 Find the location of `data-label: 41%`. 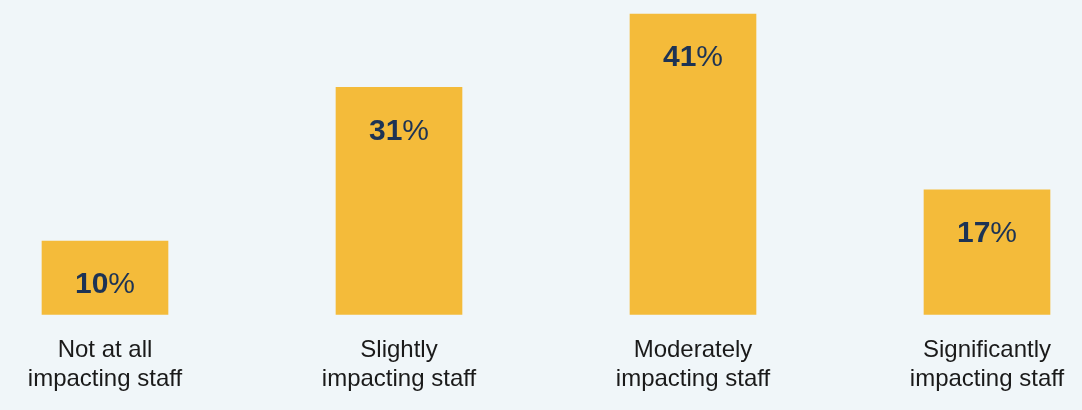

data-label: 41% is located at coordinates (693, 56).